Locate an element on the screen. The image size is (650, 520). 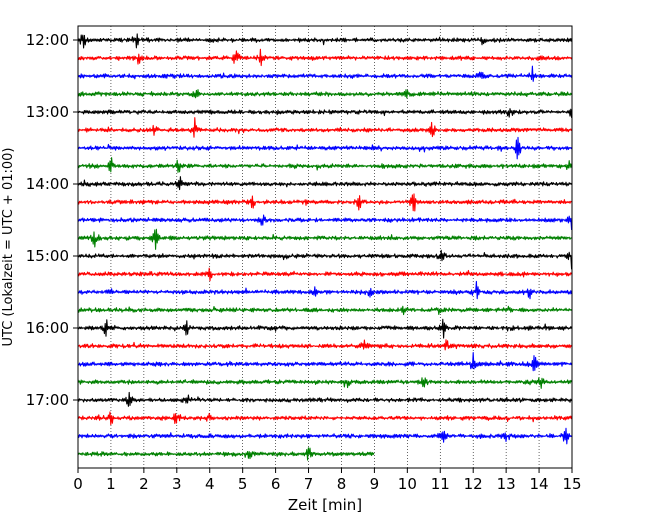
y-tick-label: 13:00 is located at coordinates (47, 112).